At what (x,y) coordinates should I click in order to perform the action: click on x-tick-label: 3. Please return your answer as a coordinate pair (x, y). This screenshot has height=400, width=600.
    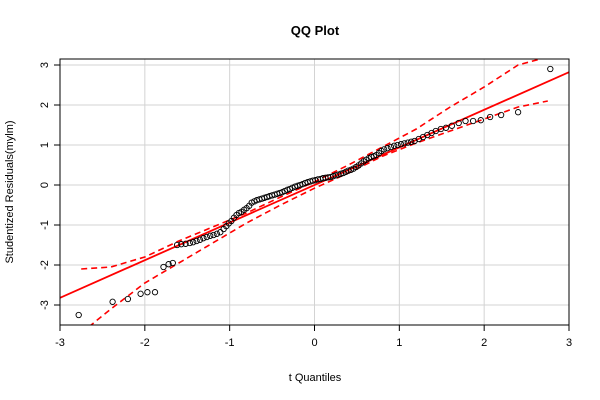
    Looking at the image, I should click on (569, 343).